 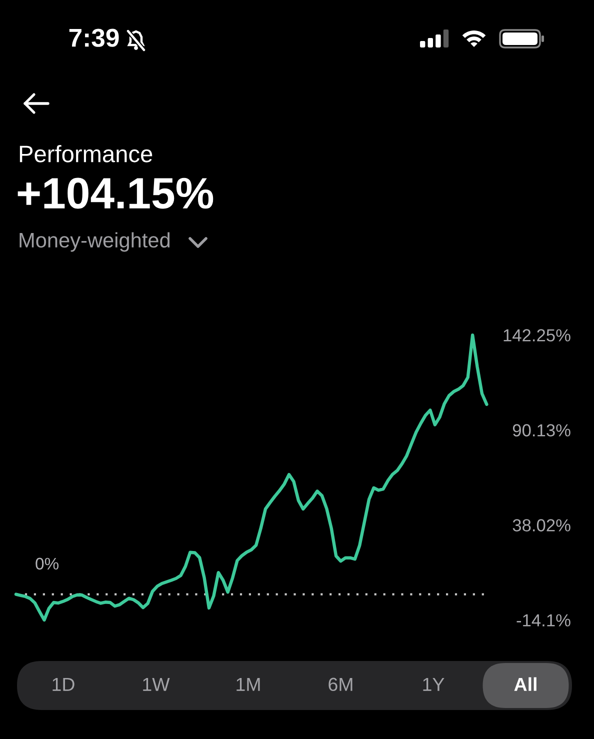 What do you see at coordinates (541, 525) in the screenshot?
I see `y-tick-label: 38.02%` at bounding box center [541, 525].